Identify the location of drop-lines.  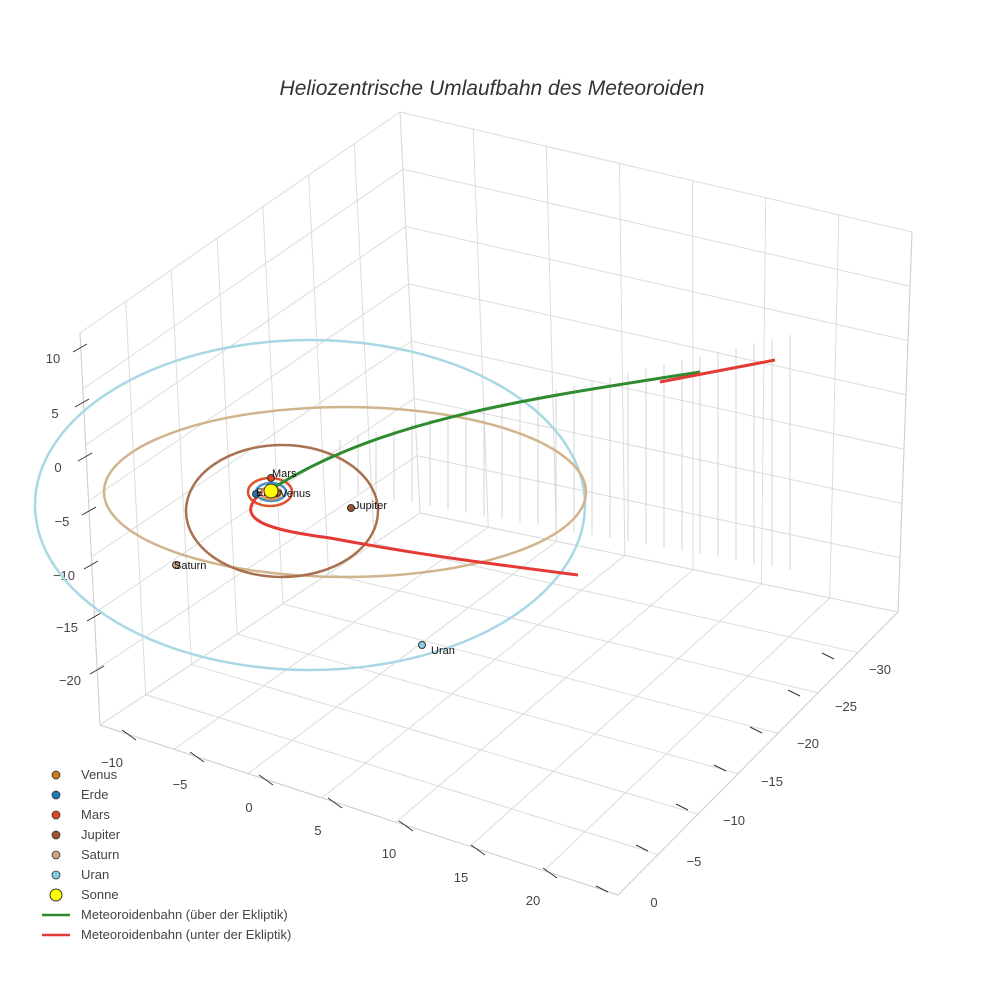
(565, 452).